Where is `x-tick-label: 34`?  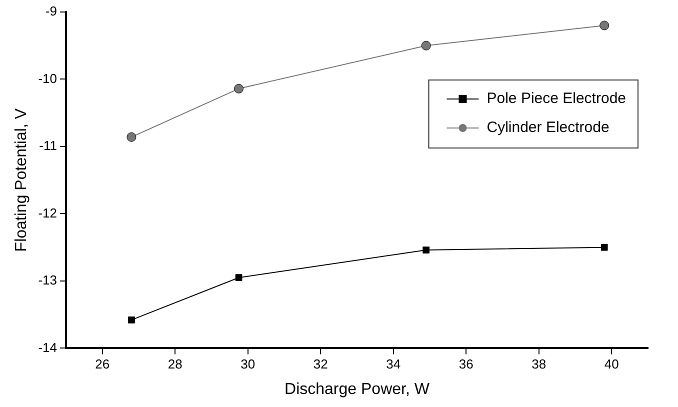
x-tick-label: 34 is located at coordinates (393, 364).